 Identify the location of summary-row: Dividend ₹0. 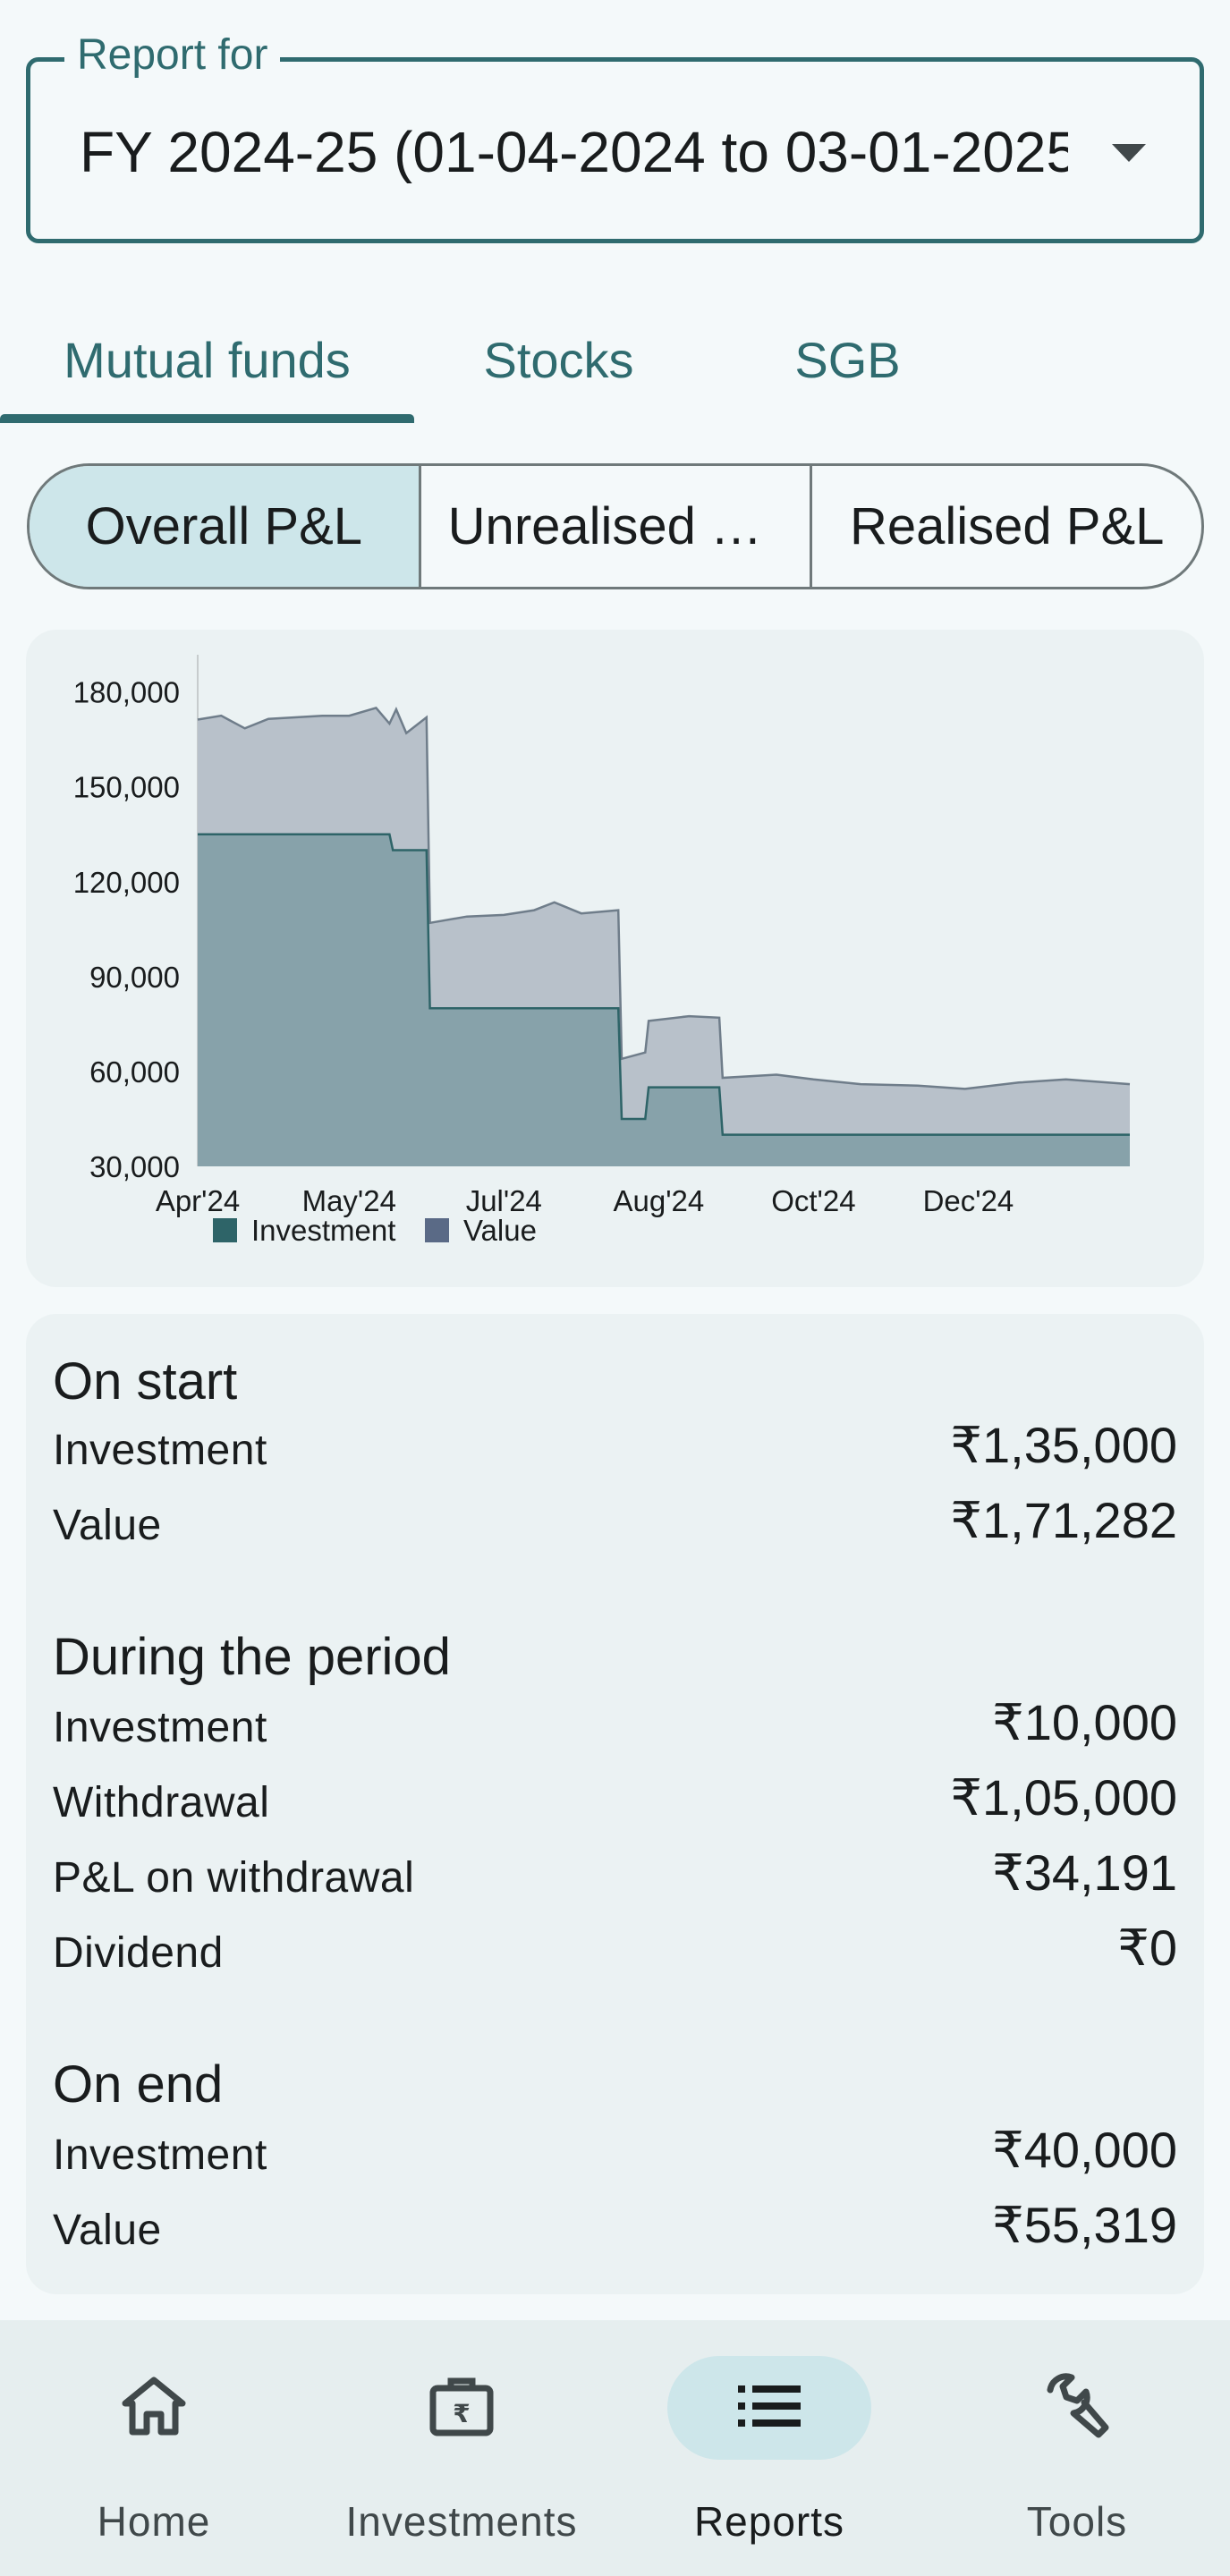
(615, 1948).